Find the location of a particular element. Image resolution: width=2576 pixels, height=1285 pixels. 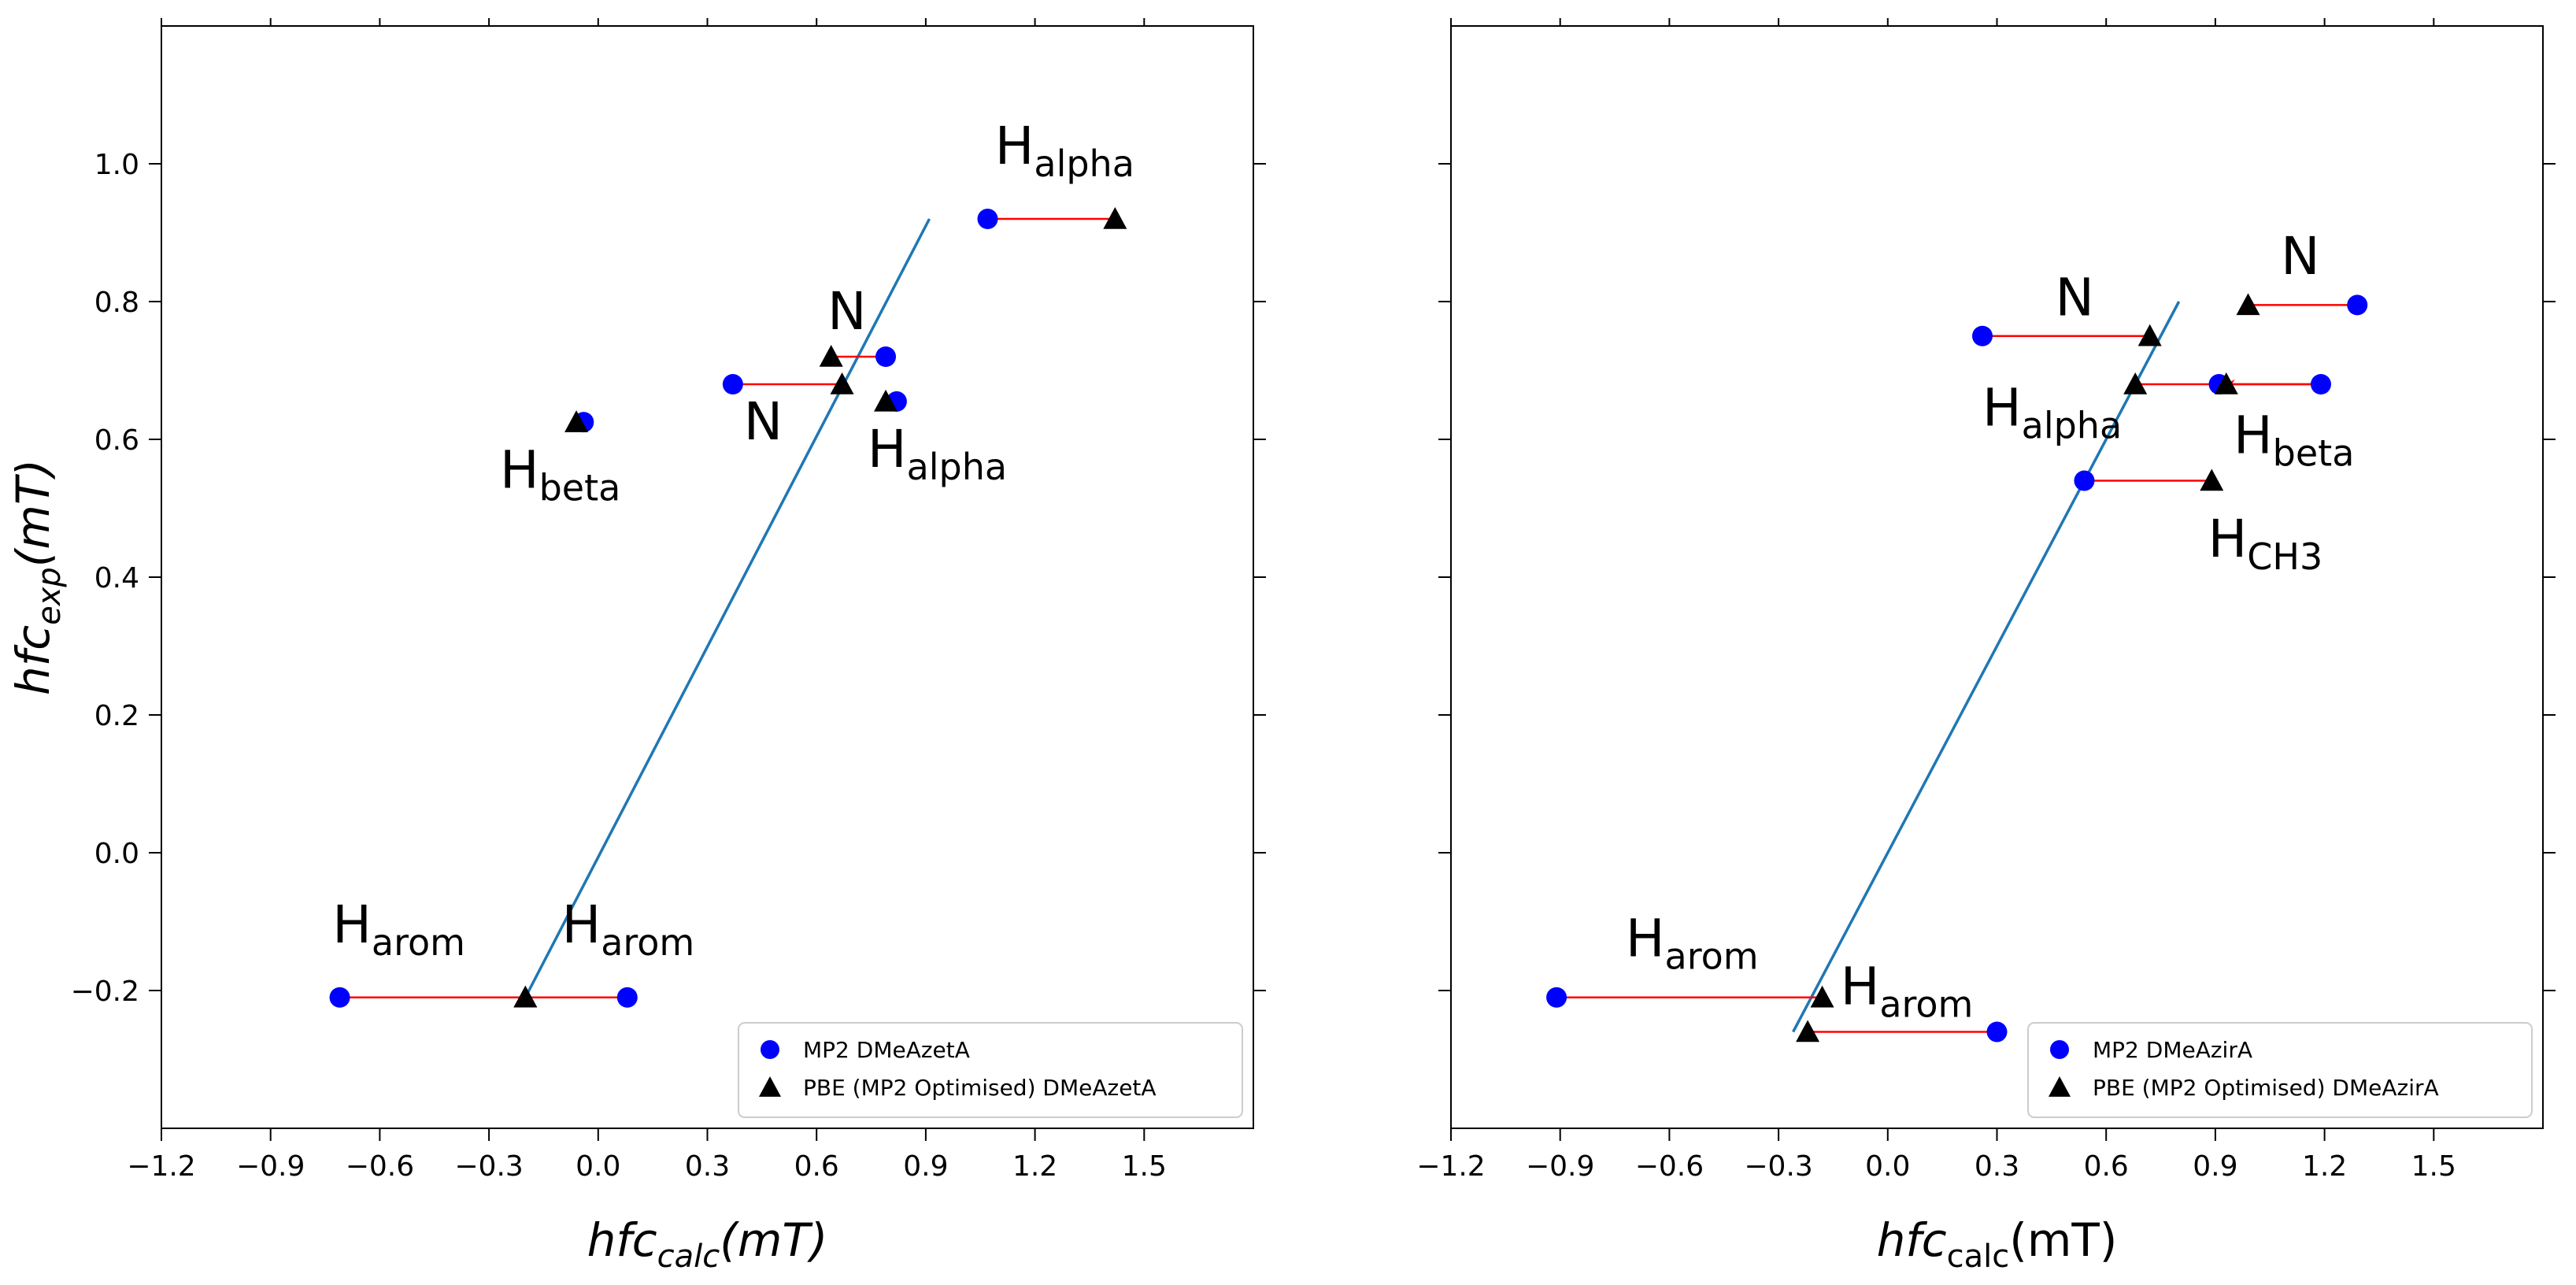

chart2-x-tick-label: 0.3 is located at coordinates (1997, 1166).